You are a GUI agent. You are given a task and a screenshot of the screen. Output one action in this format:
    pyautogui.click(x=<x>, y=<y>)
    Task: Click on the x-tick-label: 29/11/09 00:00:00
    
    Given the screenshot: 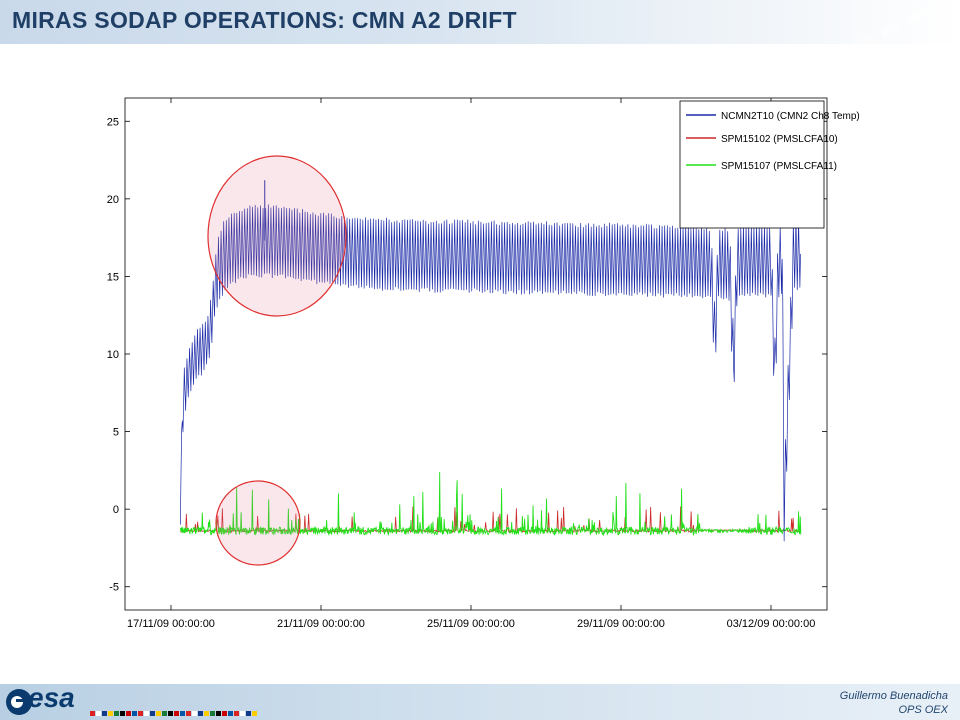 What is the action you would take?
    pyautogui.click(x=621, y=624)
    